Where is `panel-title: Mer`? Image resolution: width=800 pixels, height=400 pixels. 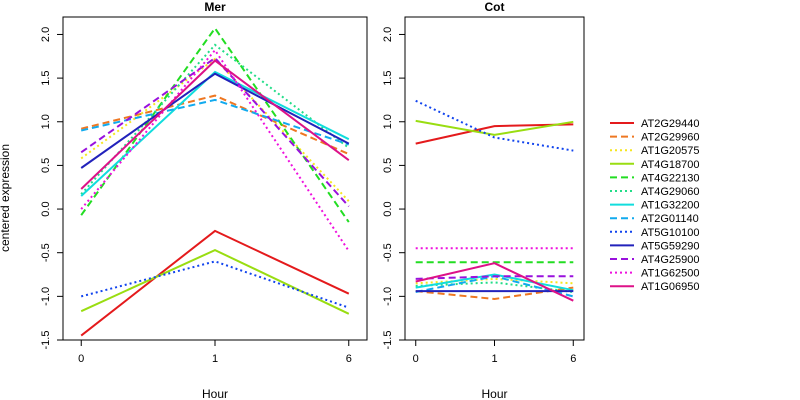 panel-title: Mer is located at coordinates (215, 7).